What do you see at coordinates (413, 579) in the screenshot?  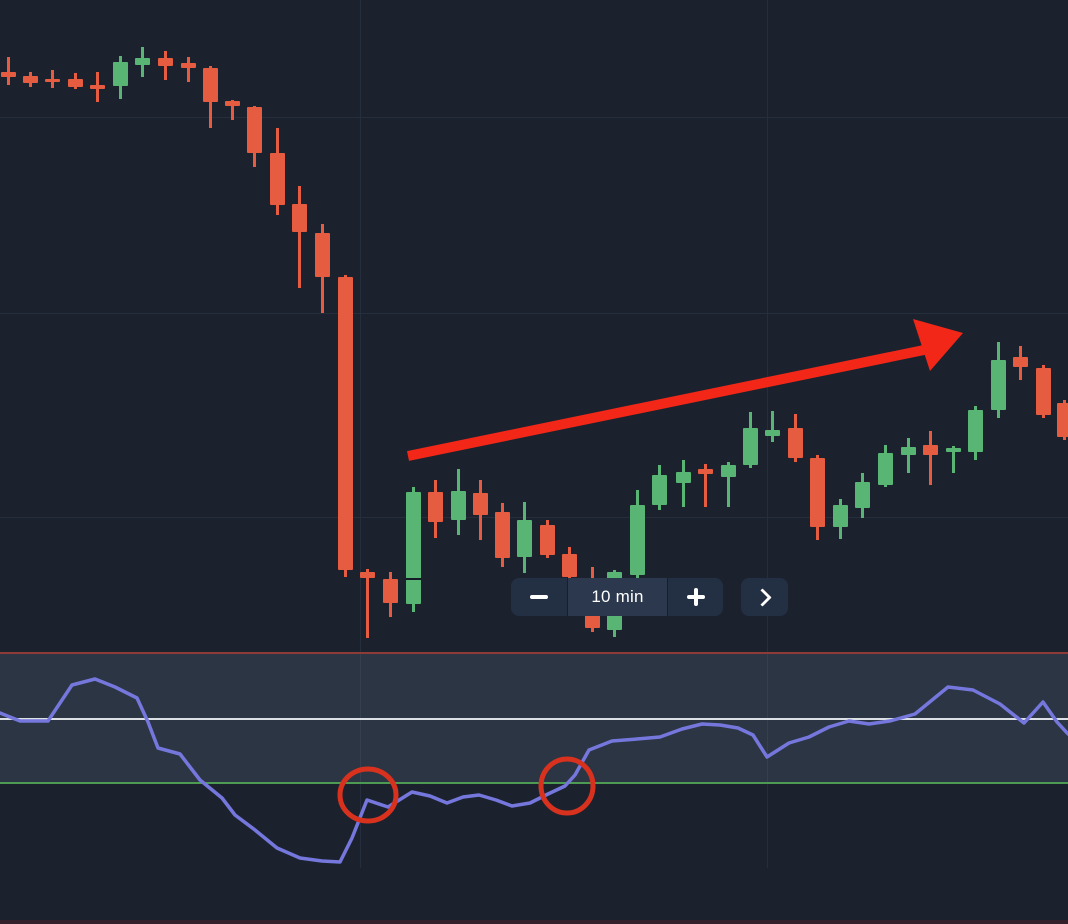 I see `candle-body-divider` at bounding box center [413, 579].